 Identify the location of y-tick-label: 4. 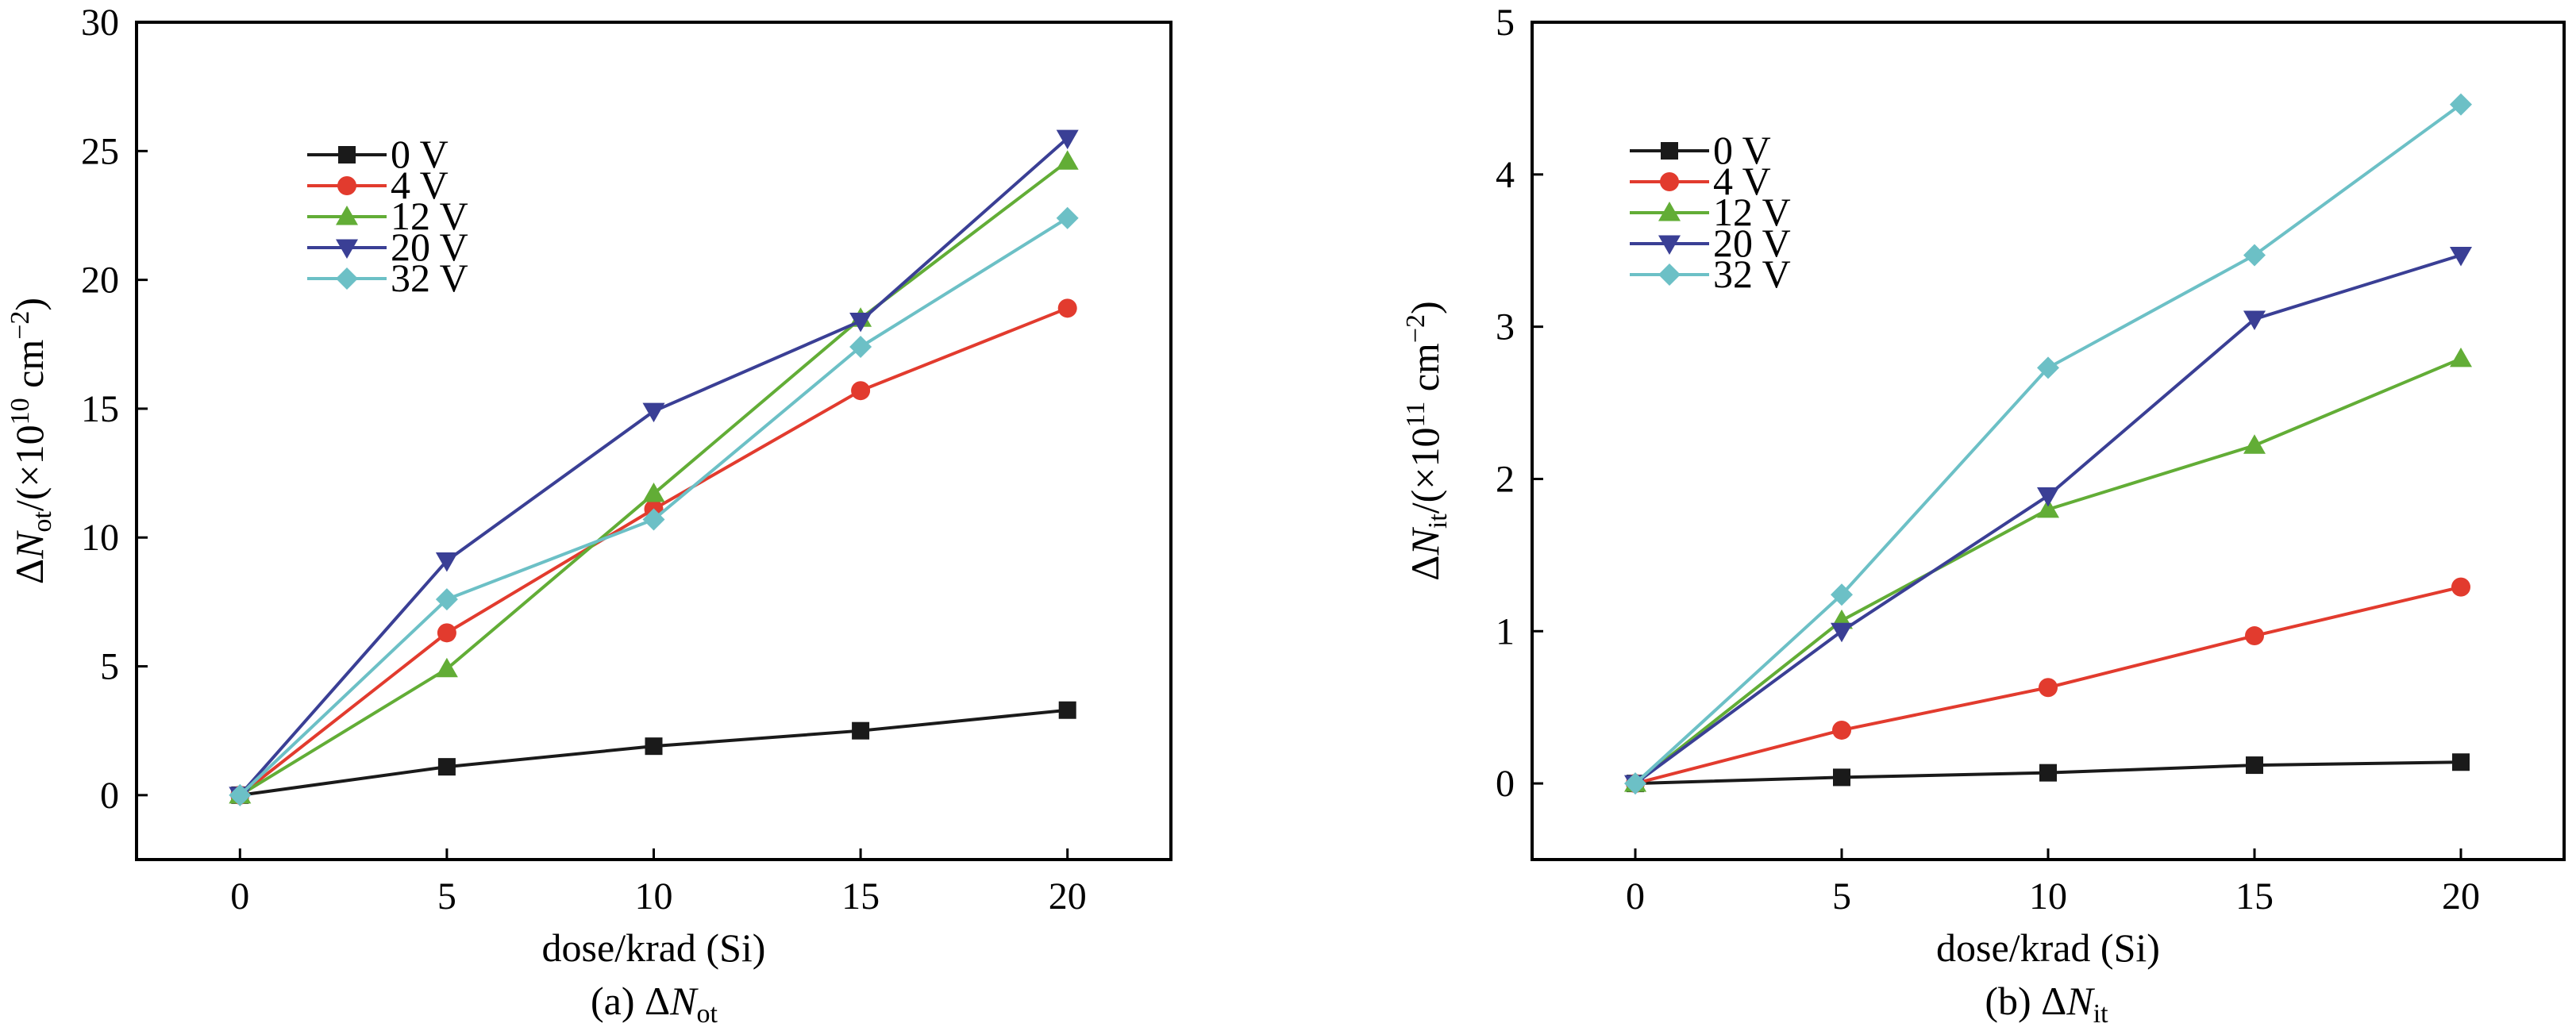
(1505, 175).